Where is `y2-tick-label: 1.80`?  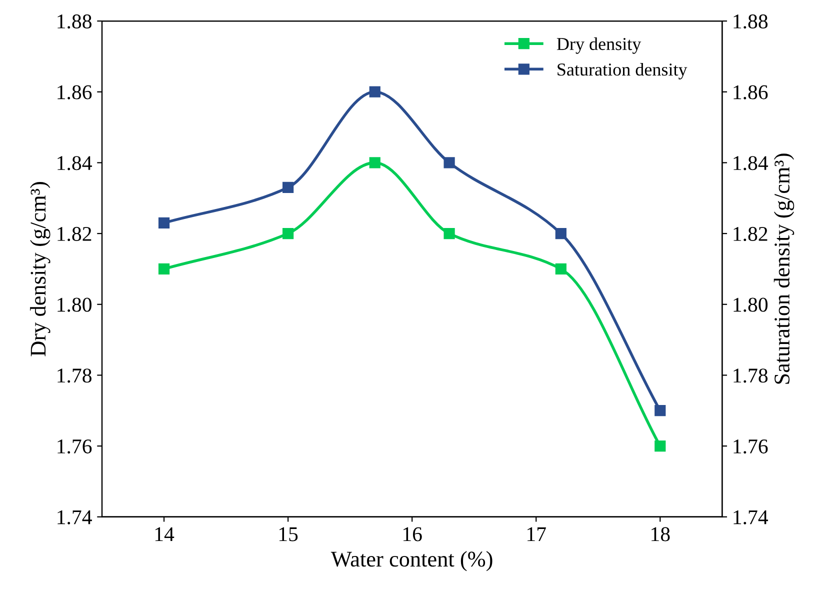 y2-tick-label: 1.80 is located at coordinates (751, 305).